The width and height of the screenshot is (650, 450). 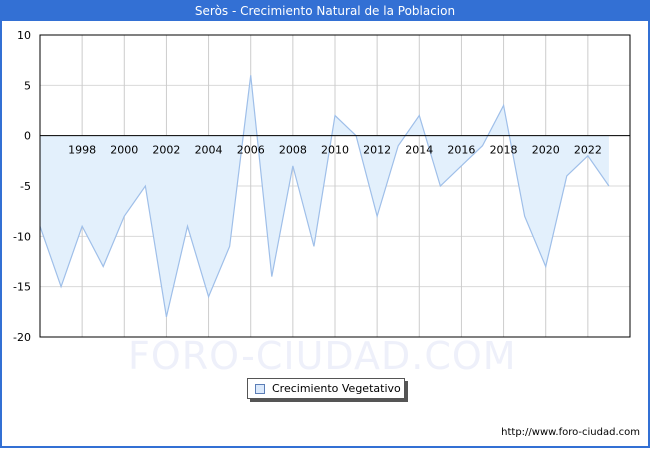 I want to click on x-tick-label: 2010, so click(x=335, y=150).